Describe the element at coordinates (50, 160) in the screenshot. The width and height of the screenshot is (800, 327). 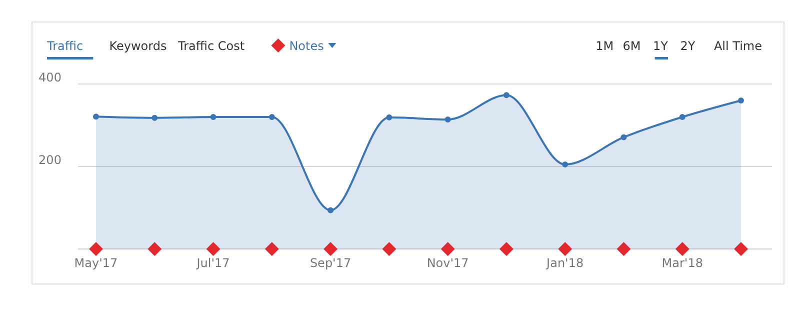
I see `y-tick-label: 200` at that location.